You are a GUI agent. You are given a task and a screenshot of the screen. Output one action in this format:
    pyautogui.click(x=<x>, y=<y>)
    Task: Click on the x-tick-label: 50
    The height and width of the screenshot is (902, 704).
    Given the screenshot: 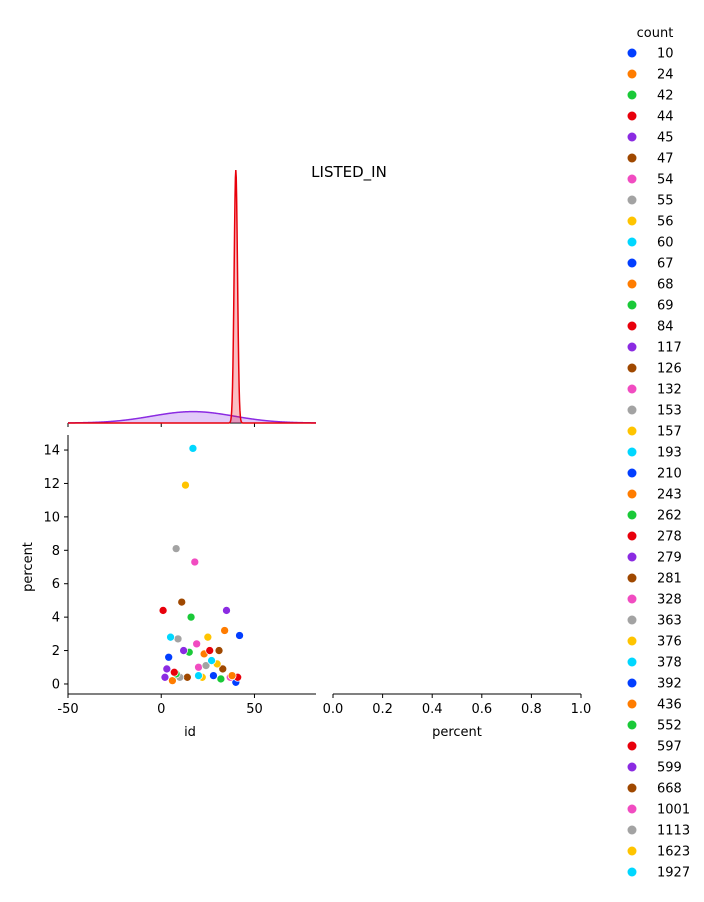 What is the action you would take?
    pyautogui.click(x=254, y=709)
    